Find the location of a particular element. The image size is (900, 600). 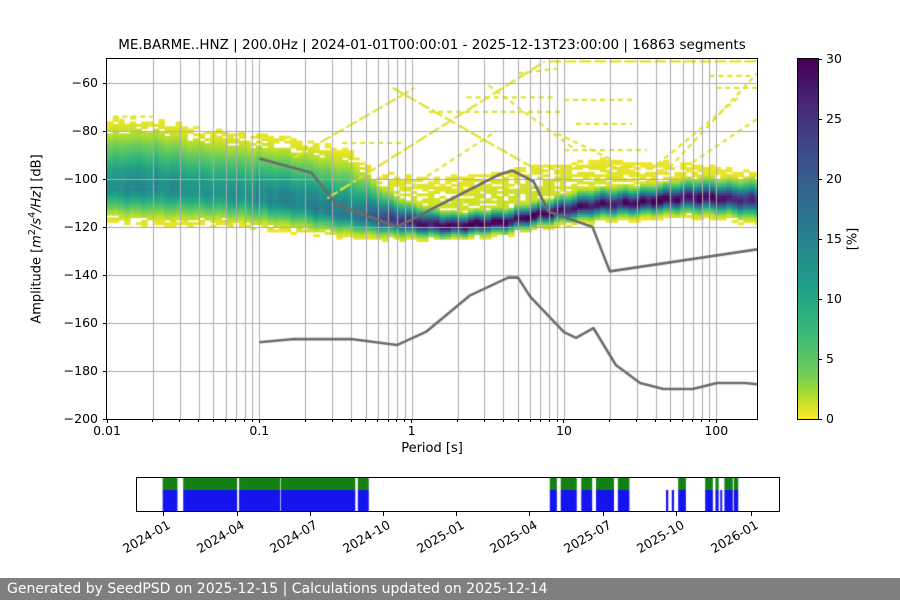

colorbar-tick-label: 15 is located at coordinates (834, 238).